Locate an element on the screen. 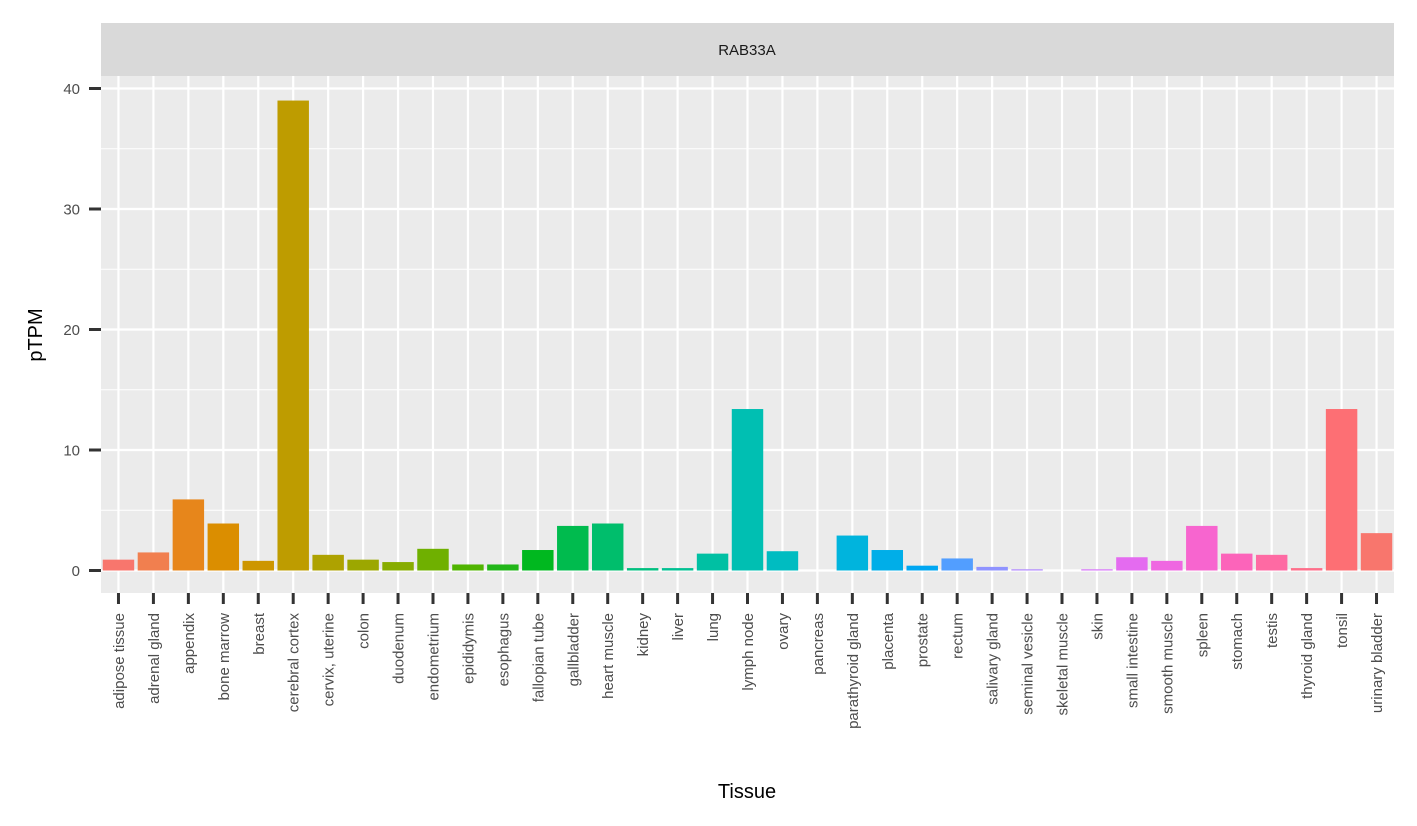 Image resolution: width=1417 pixels, height=826 pixels. bar-rectum is located at coordinates (957, 564).